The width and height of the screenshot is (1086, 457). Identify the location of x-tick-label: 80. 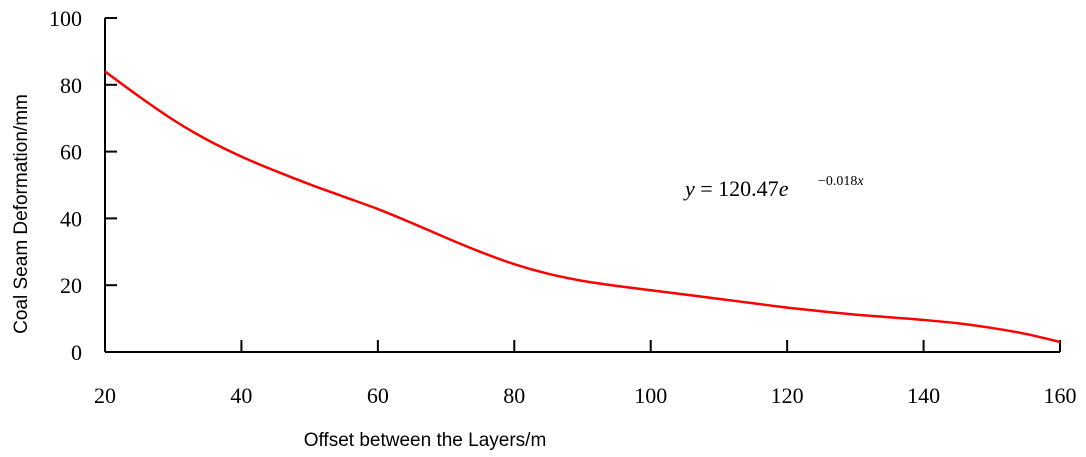
(514, 395).